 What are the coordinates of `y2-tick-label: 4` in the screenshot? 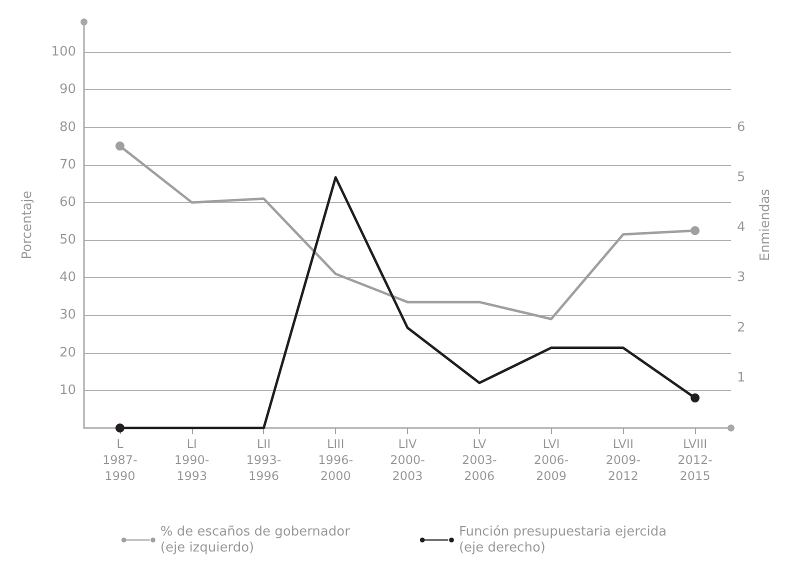 It's located at (741, 228).